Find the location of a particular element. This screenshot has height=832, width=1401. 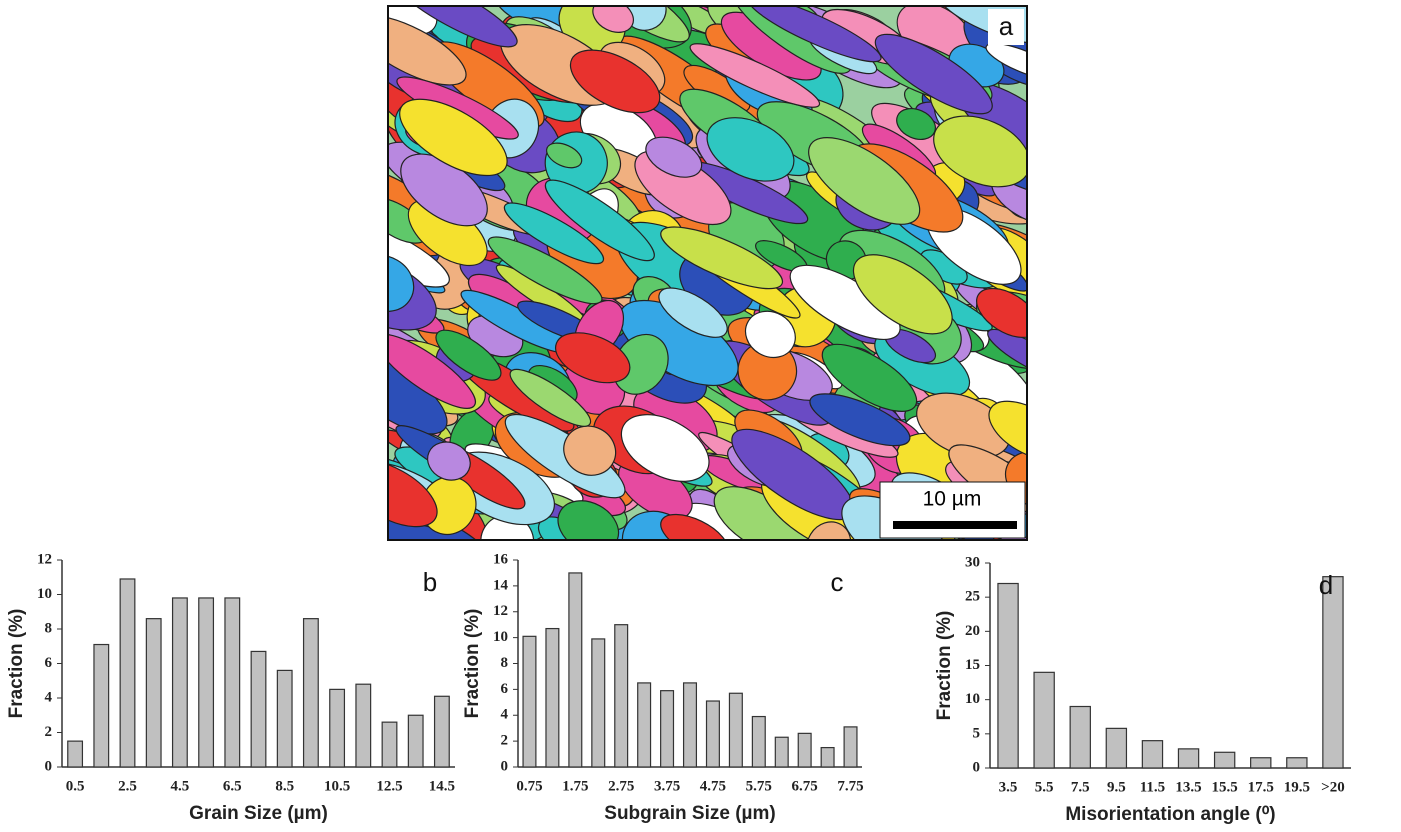

panel-label: b is located at coordinates (430, 582).